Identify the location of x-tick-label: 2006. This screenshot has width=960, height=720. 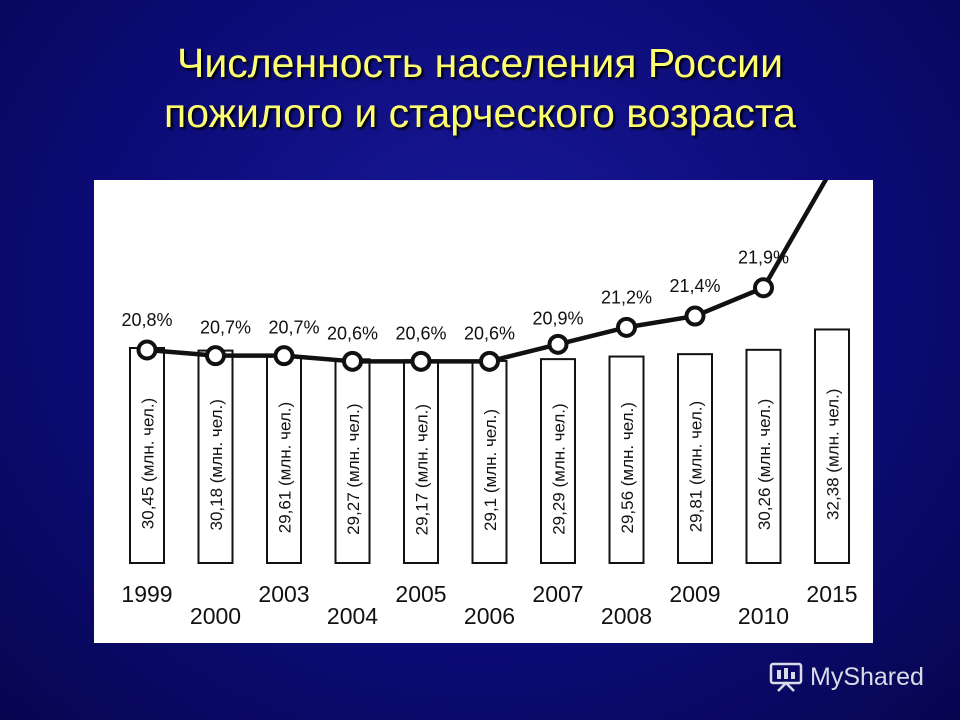
(489, 616).